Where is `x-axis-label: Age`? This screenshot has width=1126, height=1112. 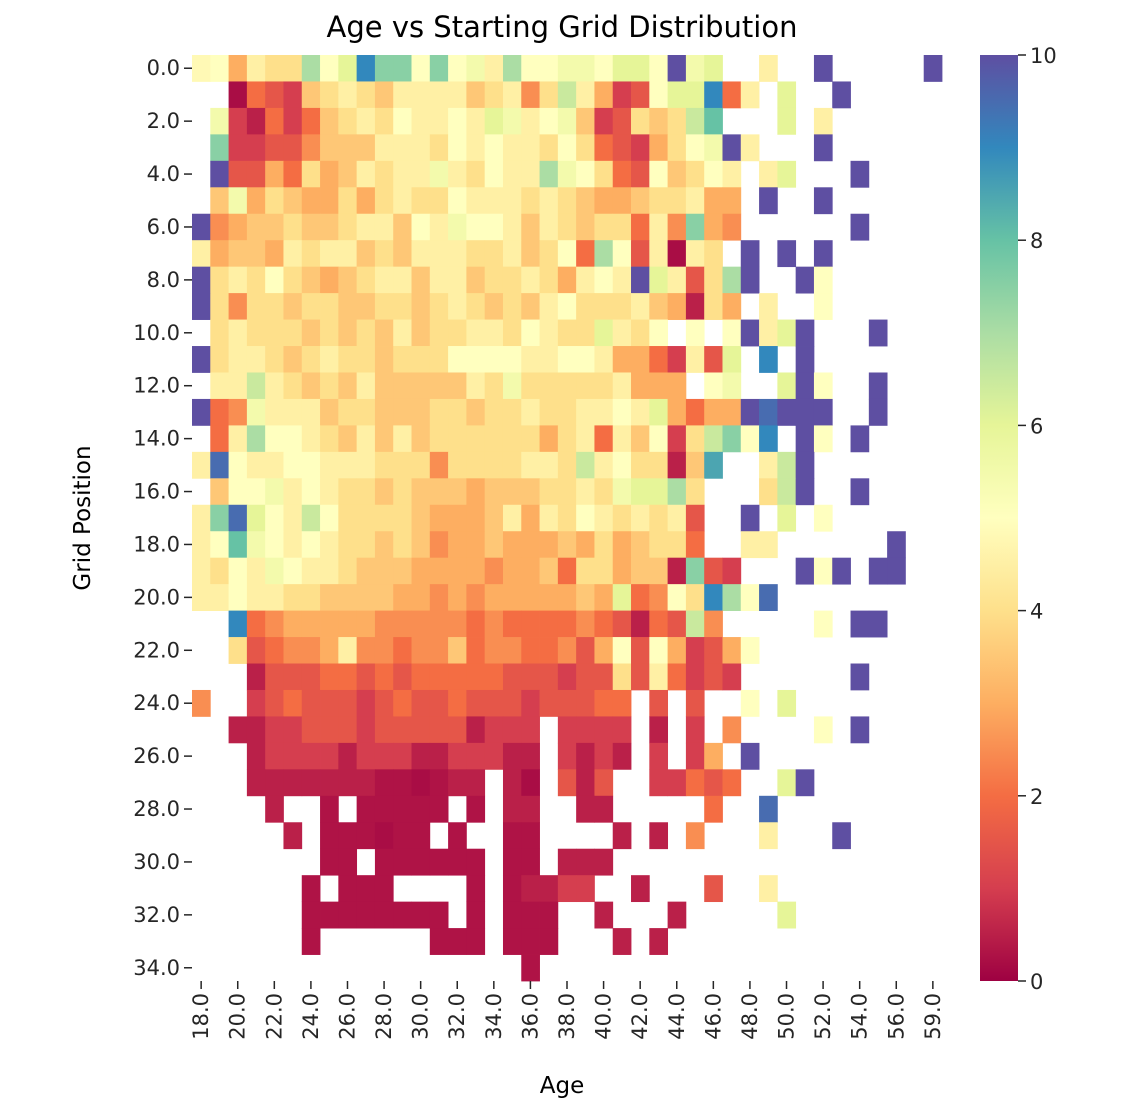
x-axis-label: Age is located at coordinates (562, 1086).